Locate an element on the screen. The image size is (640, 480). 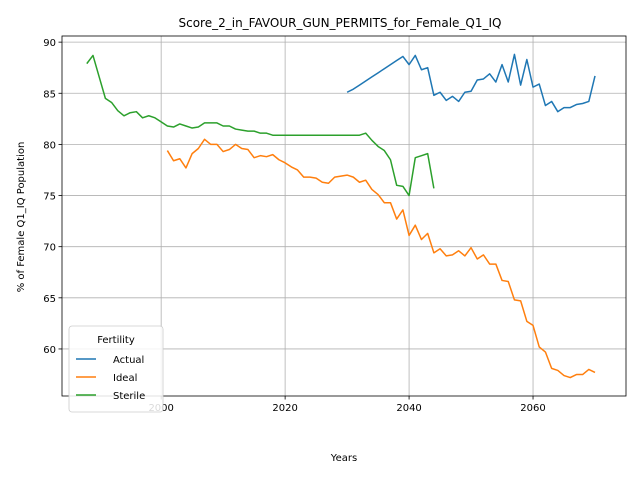
x-axis-label: Years is located at coordinates (343, 458).